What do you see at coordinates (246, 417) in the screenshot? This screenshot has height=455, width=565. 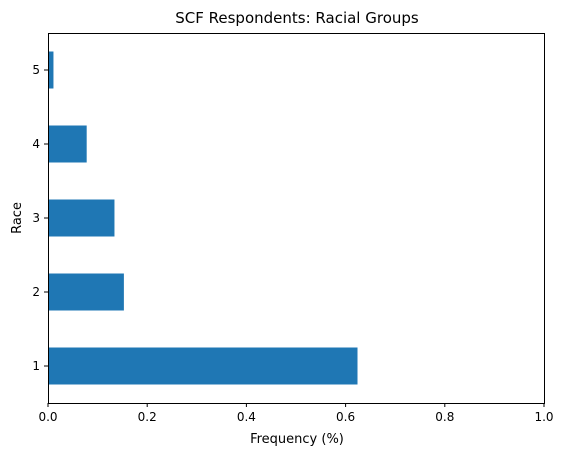 I see `x-tick-label: 0.4` at bounding box center [246, 417].